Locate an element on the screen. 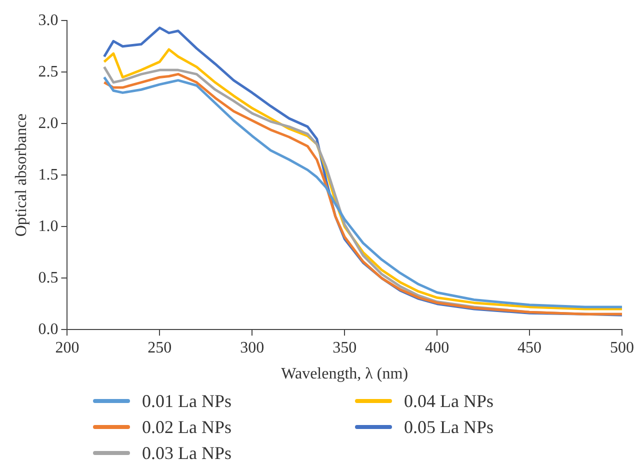 The image size is (644, 470). x-tick-label: 300 is located at coordinates (252, 347).